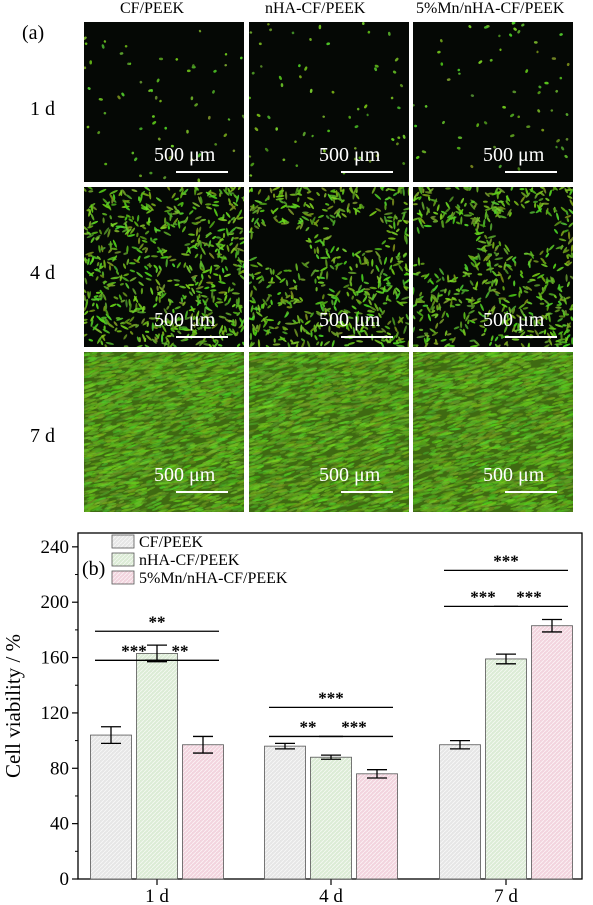 The height and width of the screenshot is (905, 593). What do you see at coordinates (55, 713) in the screenshot?
I see `y-tick-label: 120` at bounding box center [55, 713].